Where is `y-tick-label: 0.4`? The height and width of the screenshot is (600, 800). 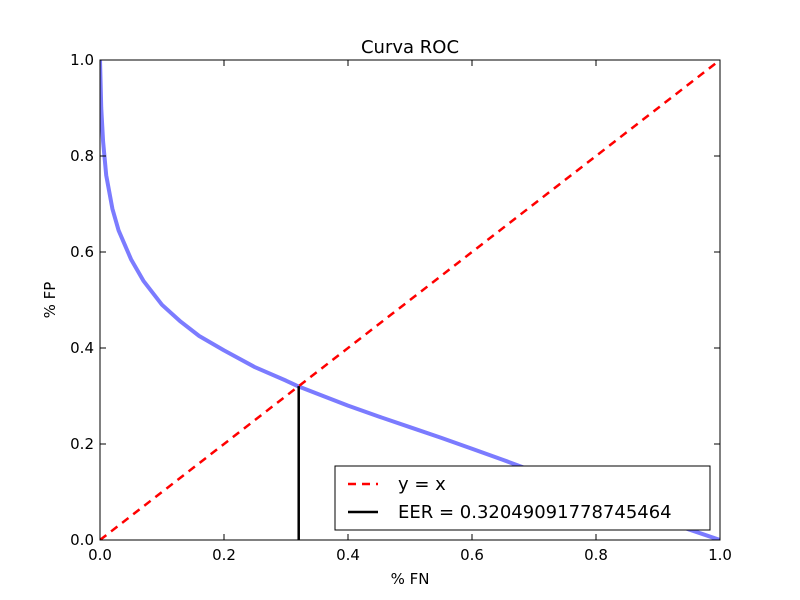 y-tick-label: 0.4 is located at coordinates (82, 348).